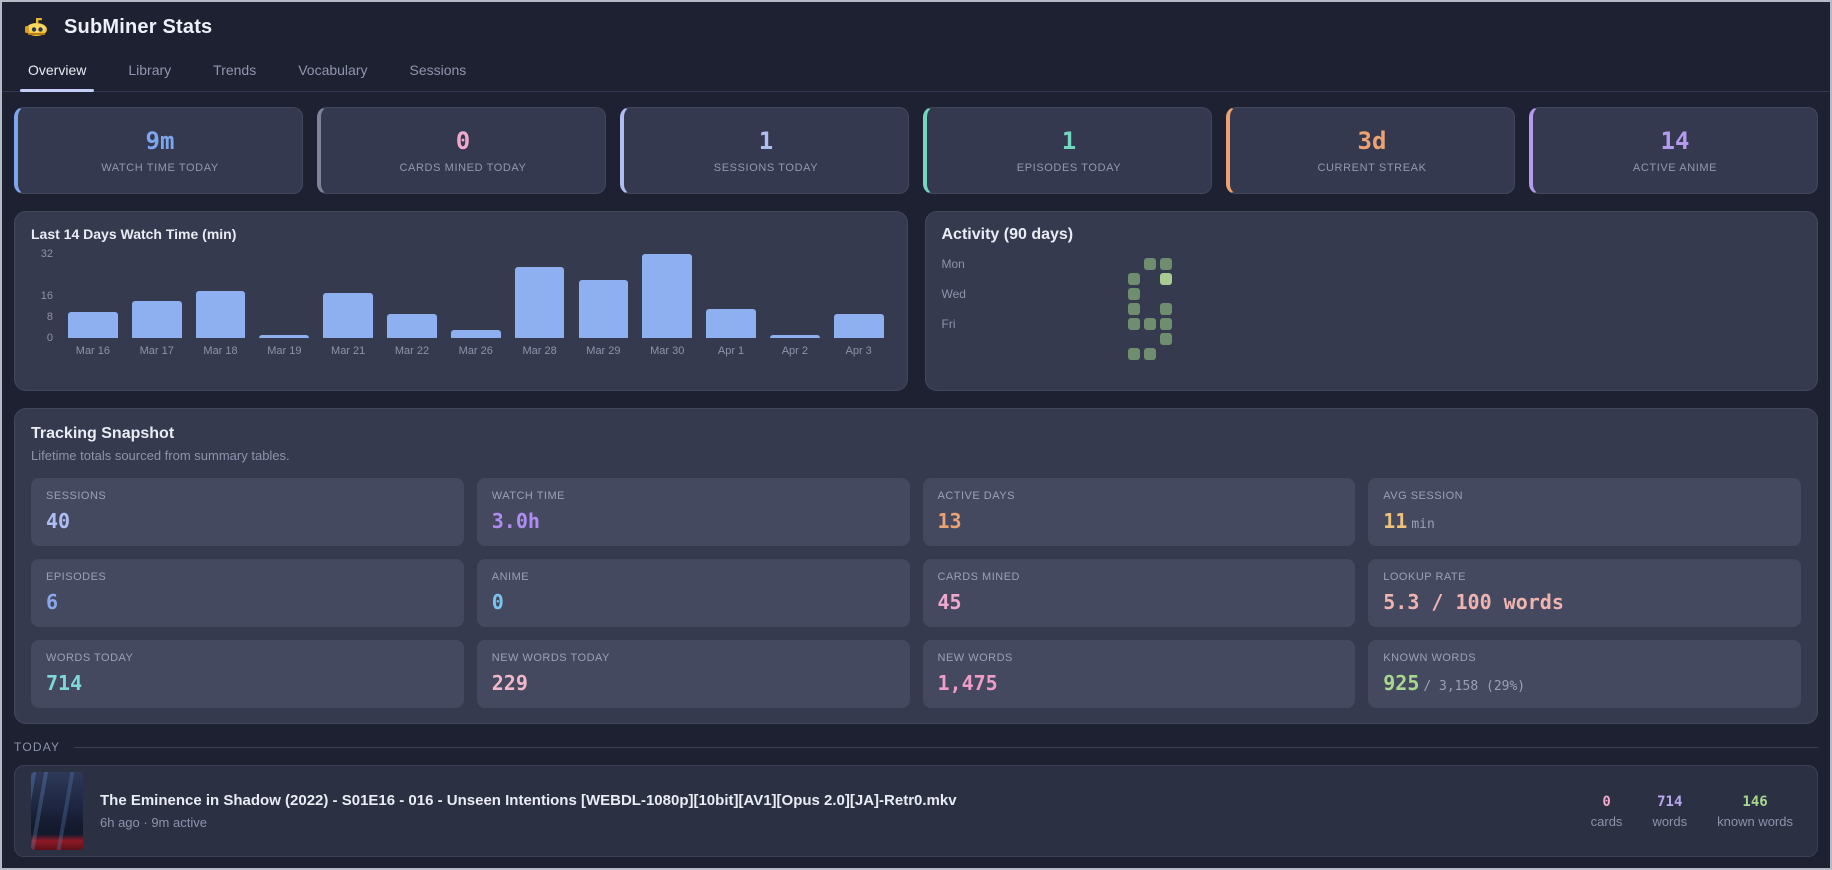 Image resolution: width=1832 pixels, height=870 pixels. What do you see at coordinates (1755, 811) in the screenshot?
I see `episode-stat-known-words: 146 known words` at bounding box center [1755, 811].